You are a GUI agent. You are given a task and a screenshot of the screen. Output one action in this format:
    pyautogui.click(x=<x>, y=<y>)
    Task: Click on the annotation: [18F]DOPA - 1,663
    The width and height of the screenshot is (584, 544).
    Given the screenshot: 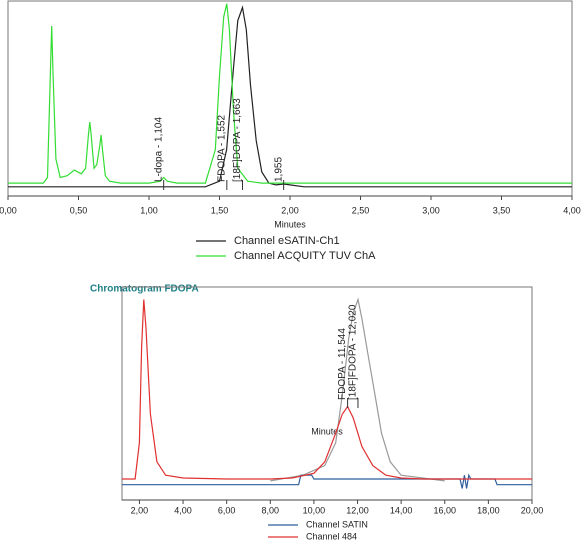 What is the action you would take?
    pyautogui.click(x=237, y=140)
    